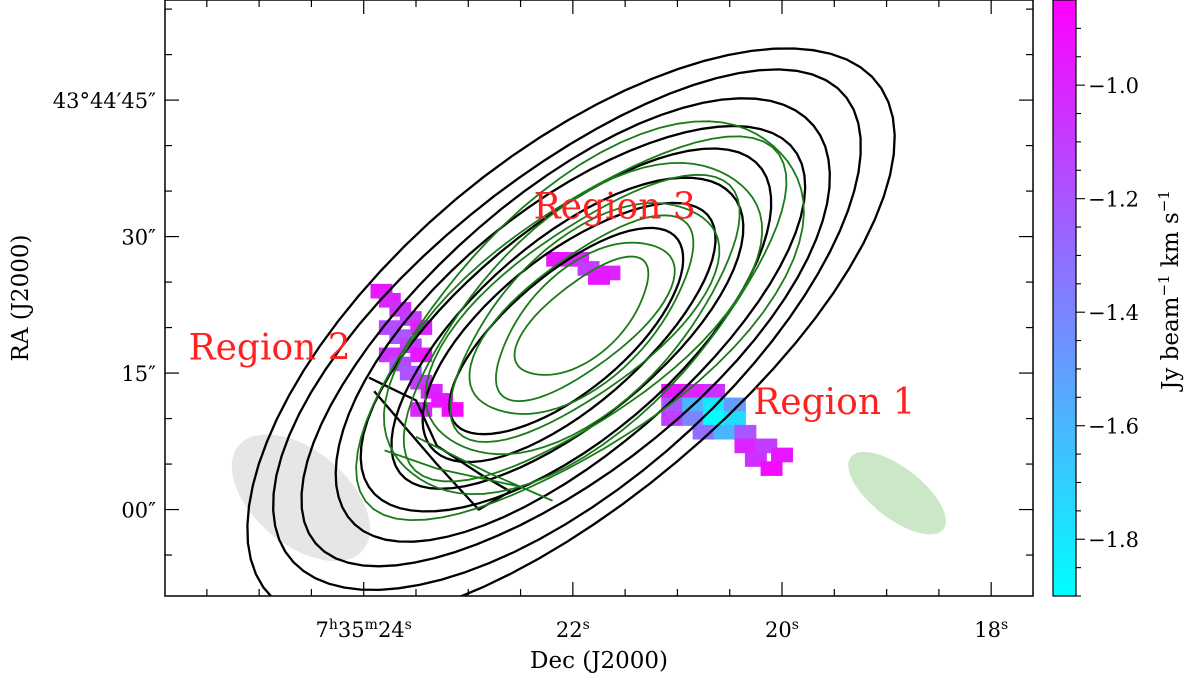 The image size is (1200, 680). What do you see at coordinates (408, 625) in the screenshot?
I see `x-tick-part: s` at bounding box center [408, 625].